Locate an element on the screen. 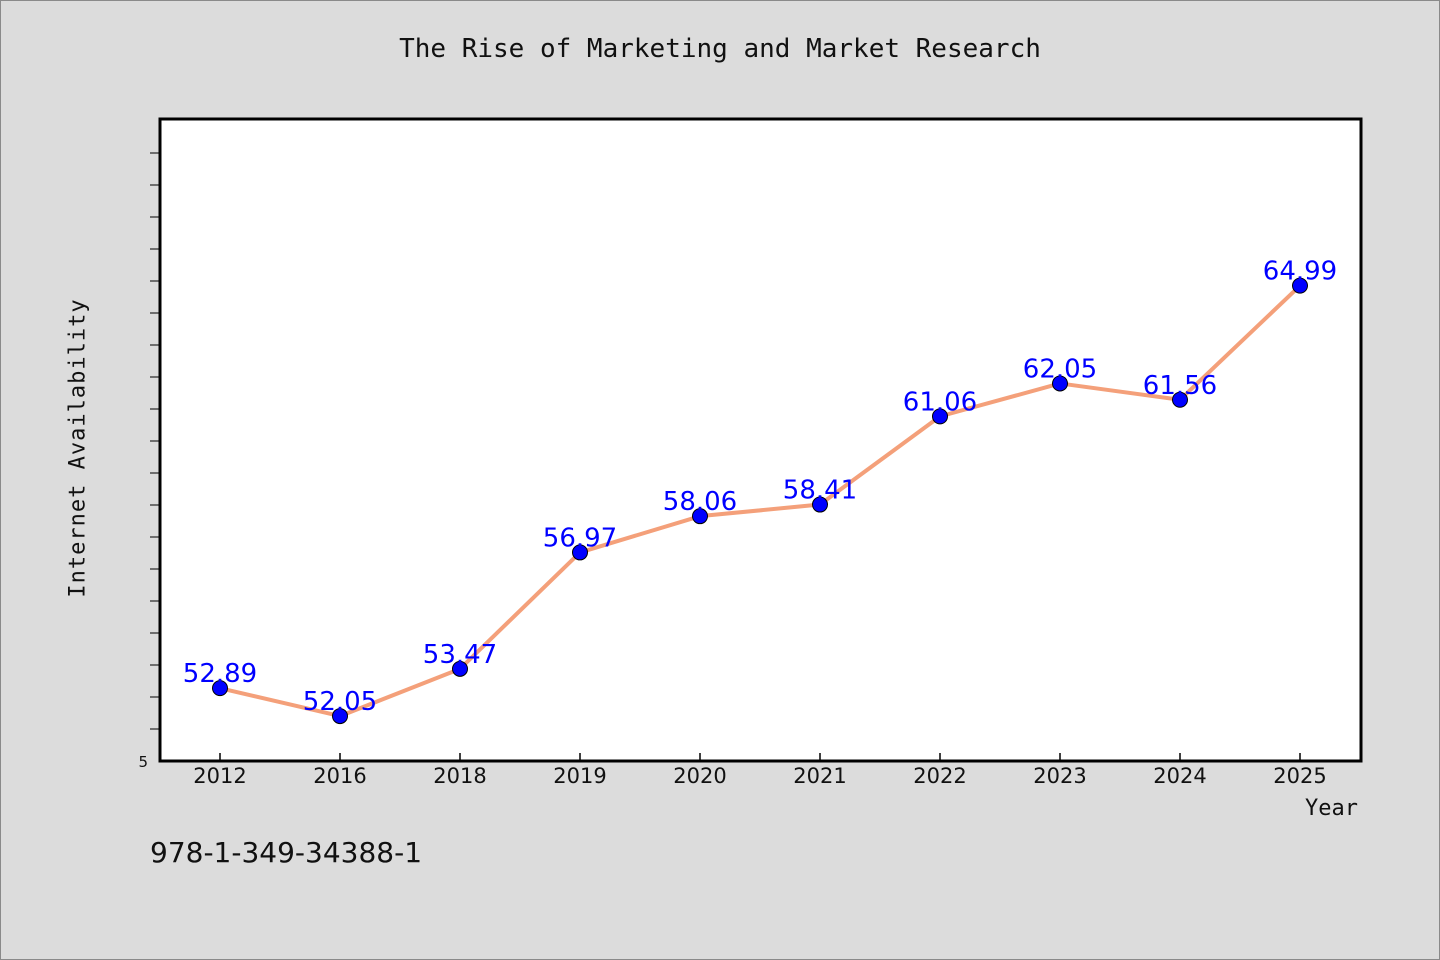  x-axis-label: Year is located at coordinates (1331, 808).